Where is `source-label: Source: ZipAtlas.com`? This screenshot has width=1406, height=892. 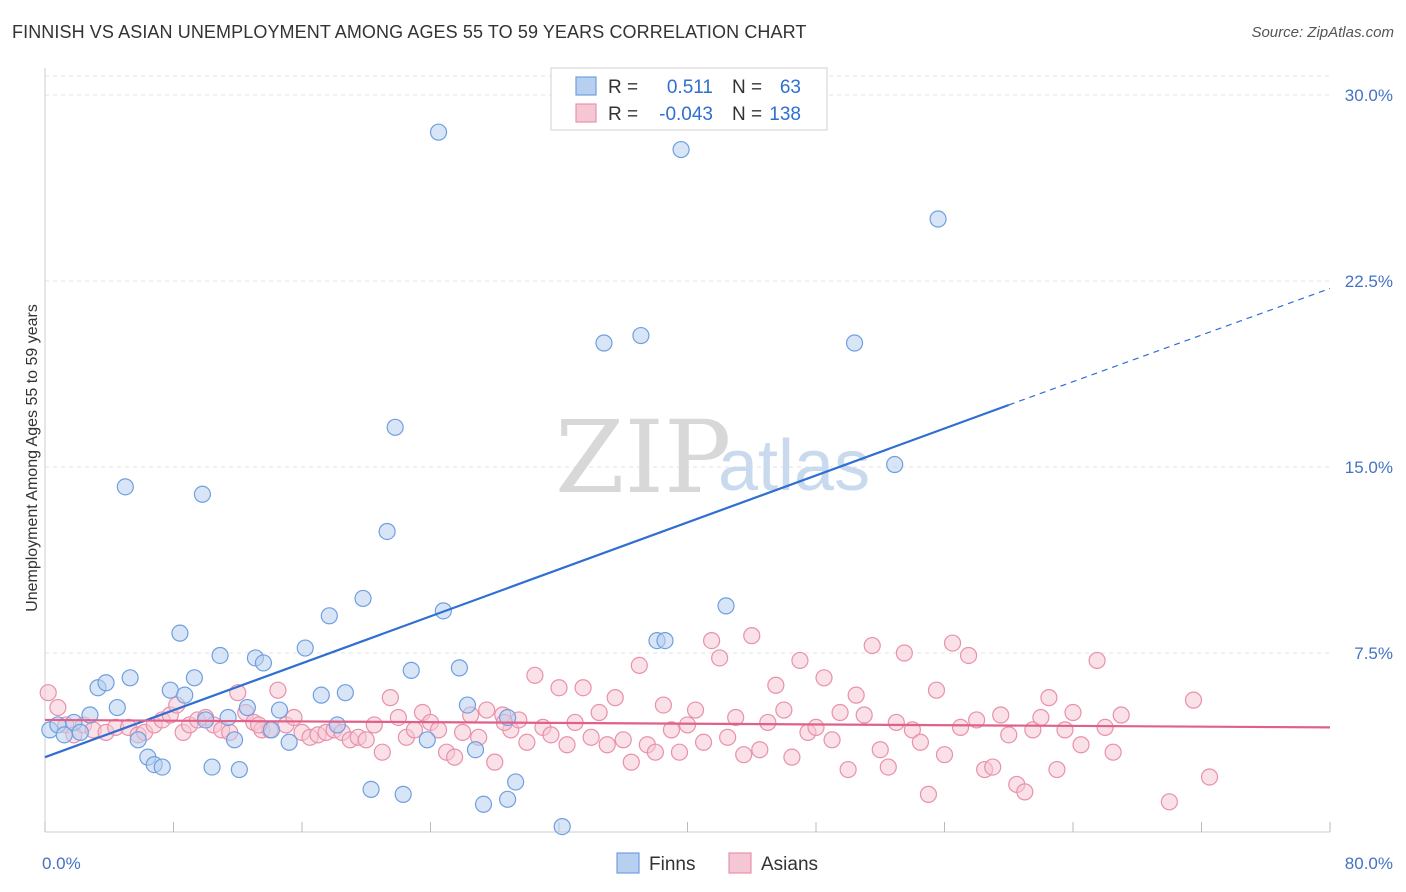 source-label: Source: ZipAtlas.com is located at coordinates (1322, 32).